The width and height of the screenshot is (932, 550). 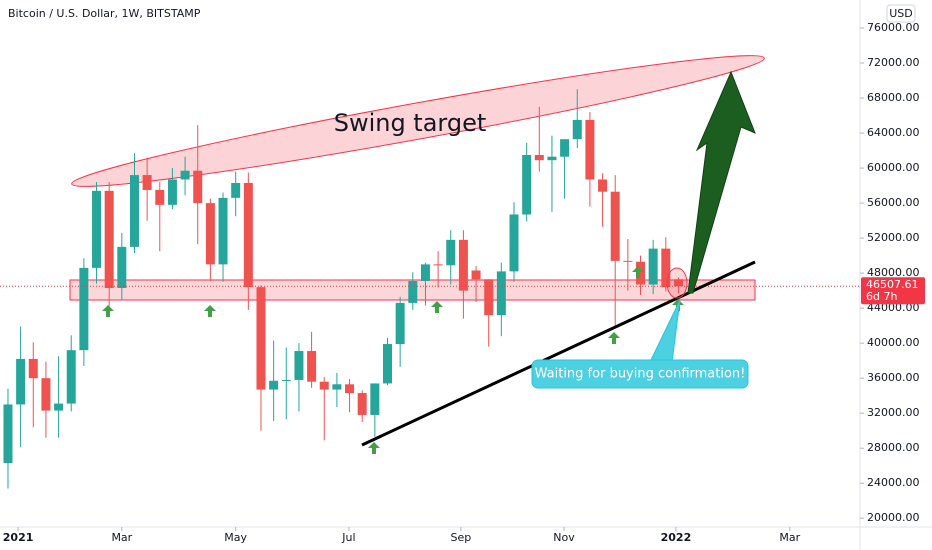 What do you see at coordinates (721, 182) in the screenshot?
I see `target-arrow` at bounding box center [721, 182].